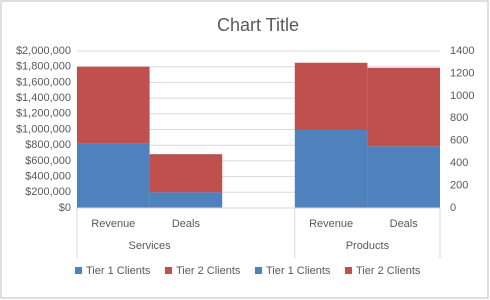 This screenshot has width=490, height=300. I want to click on y-tick-label: $400,000, so click(48, 177).